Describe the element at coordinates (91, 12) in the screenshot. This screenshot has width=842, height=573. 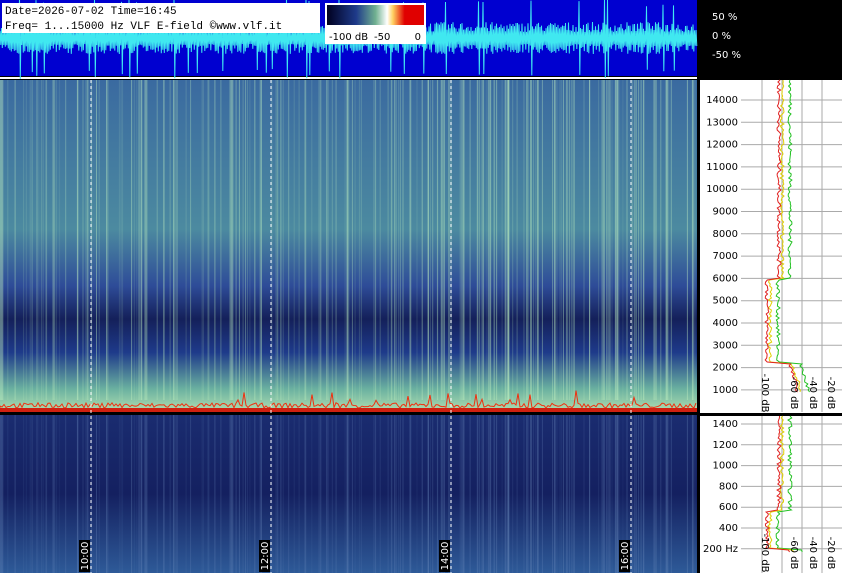
I see `info-line: Date=2026-07-02 Time=16:45` at that location.